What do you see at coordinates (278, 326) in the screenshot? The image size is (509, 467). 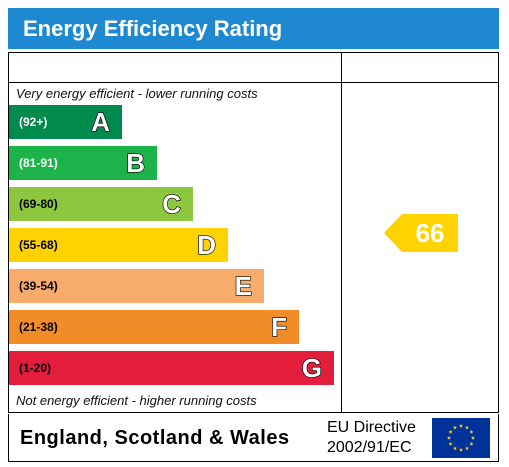 I see `band-letter: F` at bounding box center [278, 326].